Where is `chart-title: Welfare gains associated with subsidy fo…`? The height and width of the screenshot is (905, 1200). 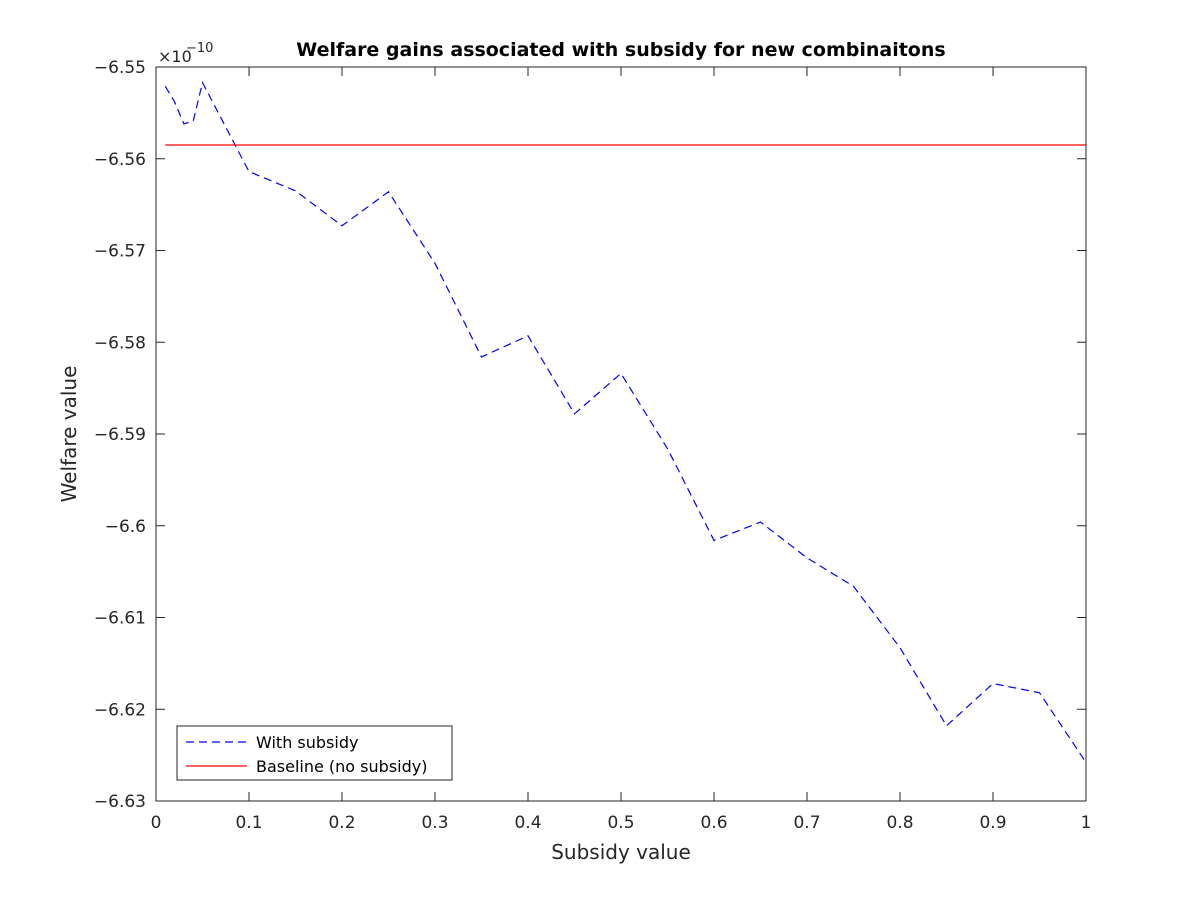
chart-title: Welfare gains associated with subsidy fo… is located at coordinates (620, 50).